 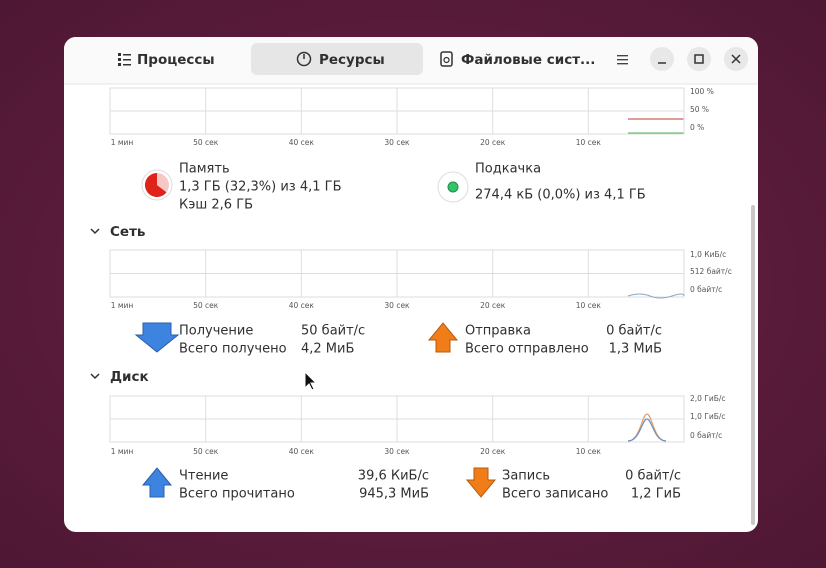 I want to click on maximize-button, so click(x=699, y=59).